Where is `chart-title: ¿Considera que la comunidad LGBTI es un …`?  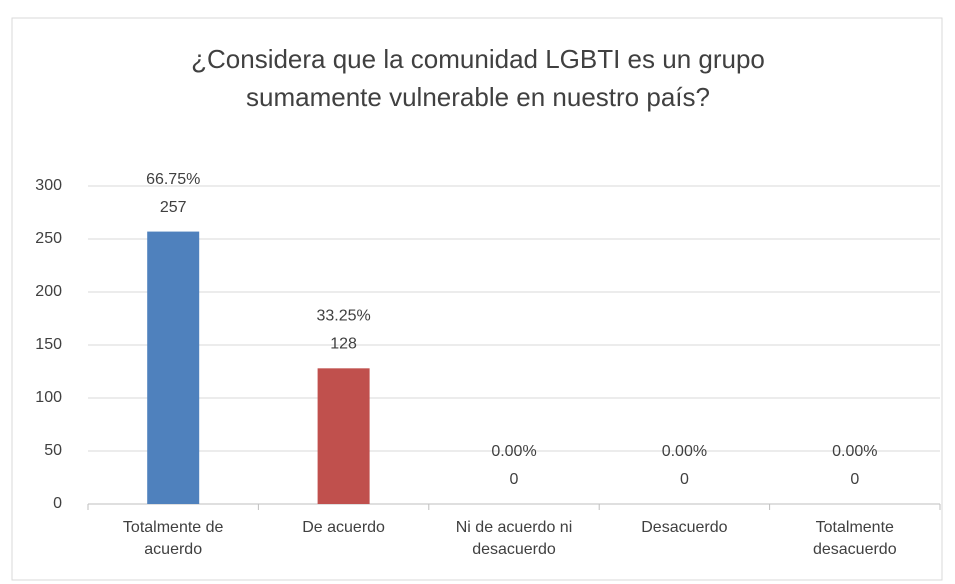
chart-title: ¿Considera que la comunidad LGBTI es un … is located at coordinates (478, 78).